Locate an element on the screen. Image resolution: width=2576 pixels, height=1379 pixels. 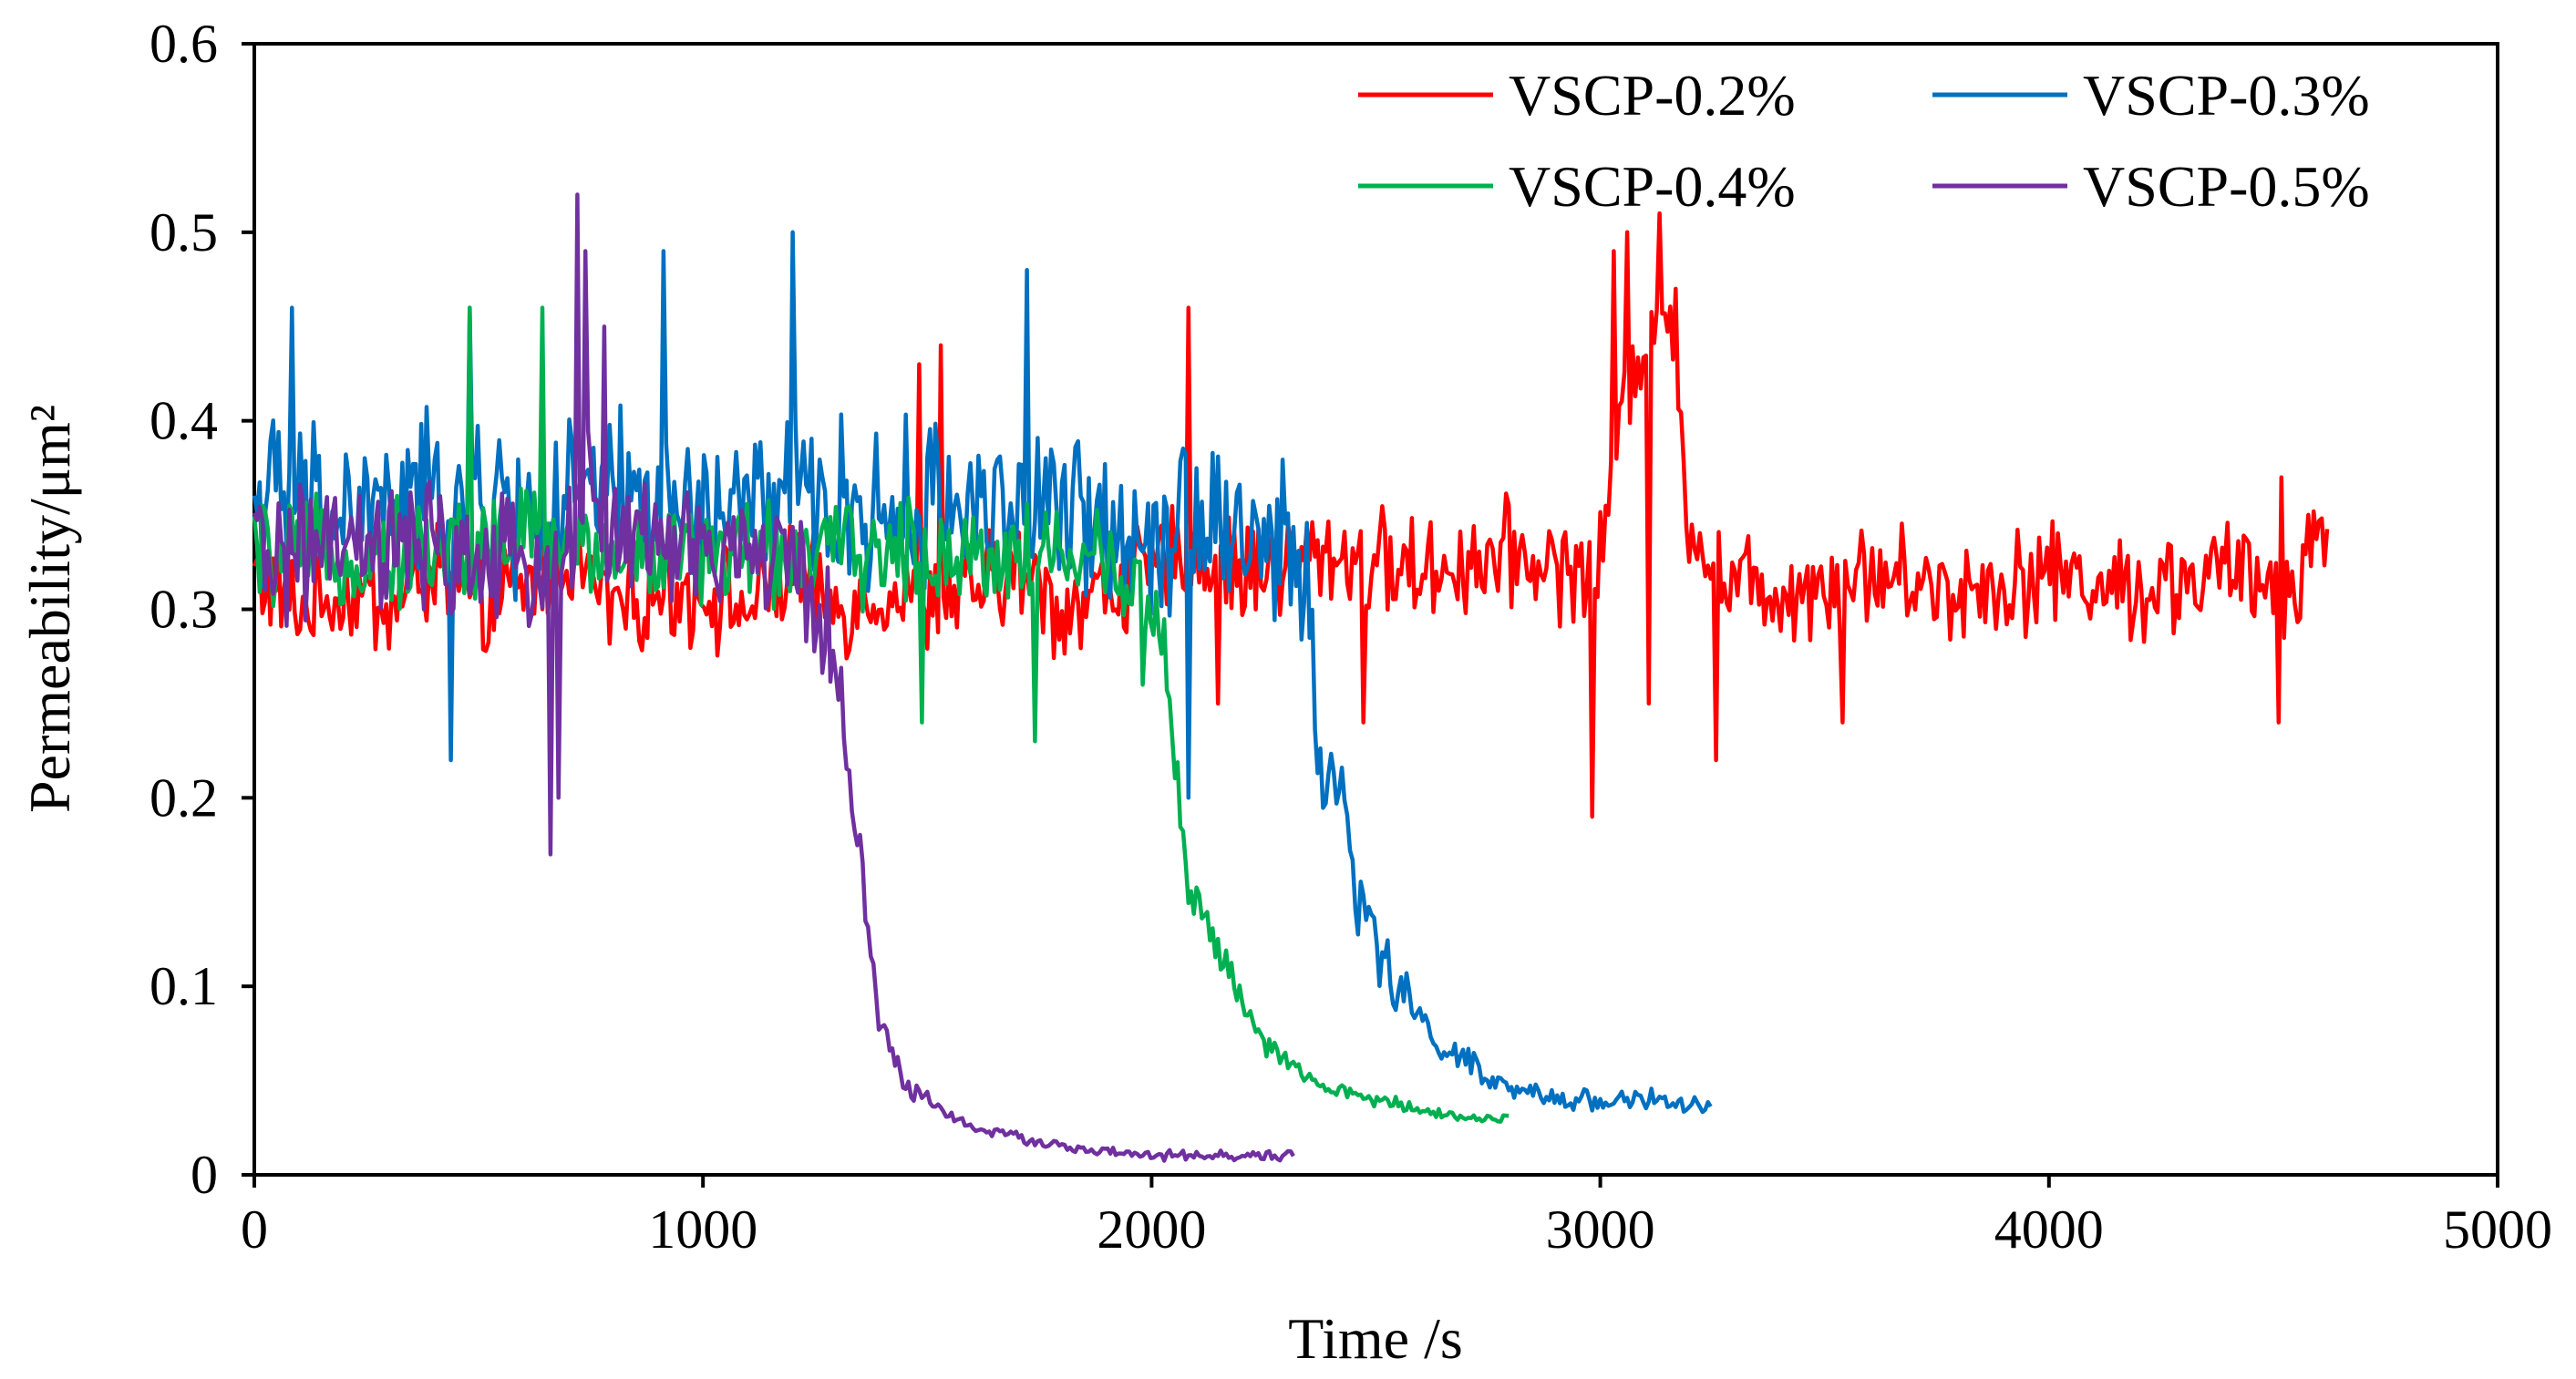
y-axis-title: Permeability/μm² is located at coordinates (49, 609).